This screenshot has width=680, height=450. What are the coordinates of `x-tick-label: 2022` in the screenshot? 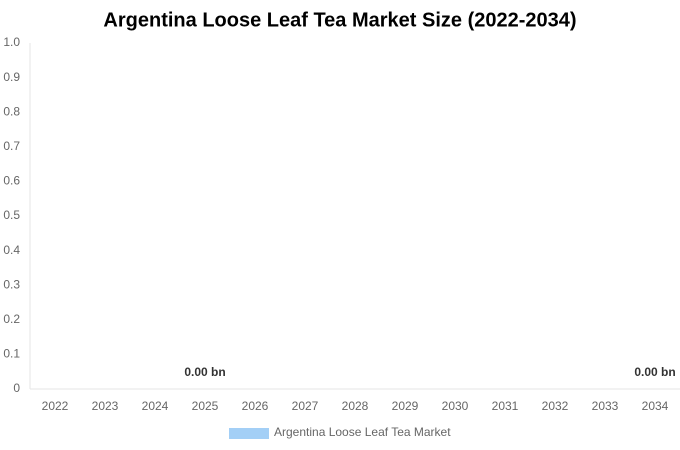 It's located at (55, 406).